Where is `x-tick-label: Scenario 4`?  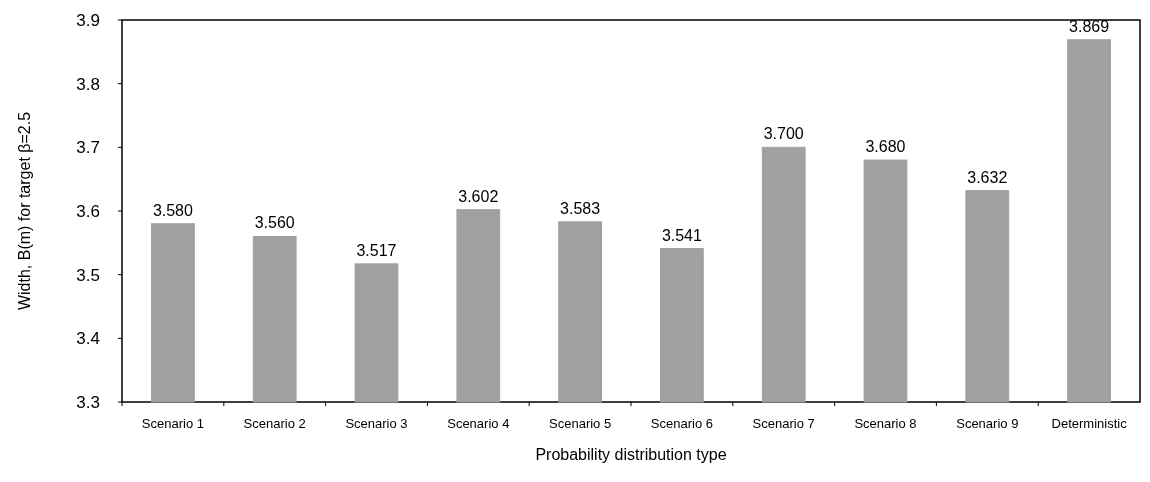
x-tick-label: Scenario 4 is located at coordinates (478, 423).